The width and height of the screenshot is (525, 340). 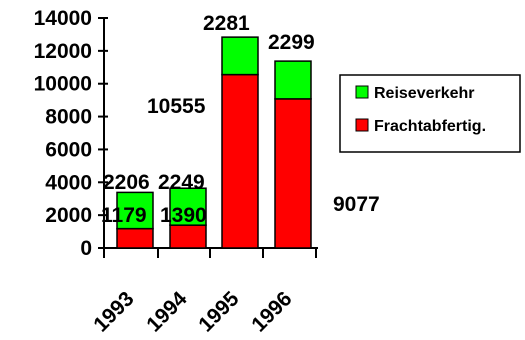 What do you see at coordinates (356, 204) in the screenshot?
I see `data-label-frachtabfertig: 9077` at bounding box center [356, 204].